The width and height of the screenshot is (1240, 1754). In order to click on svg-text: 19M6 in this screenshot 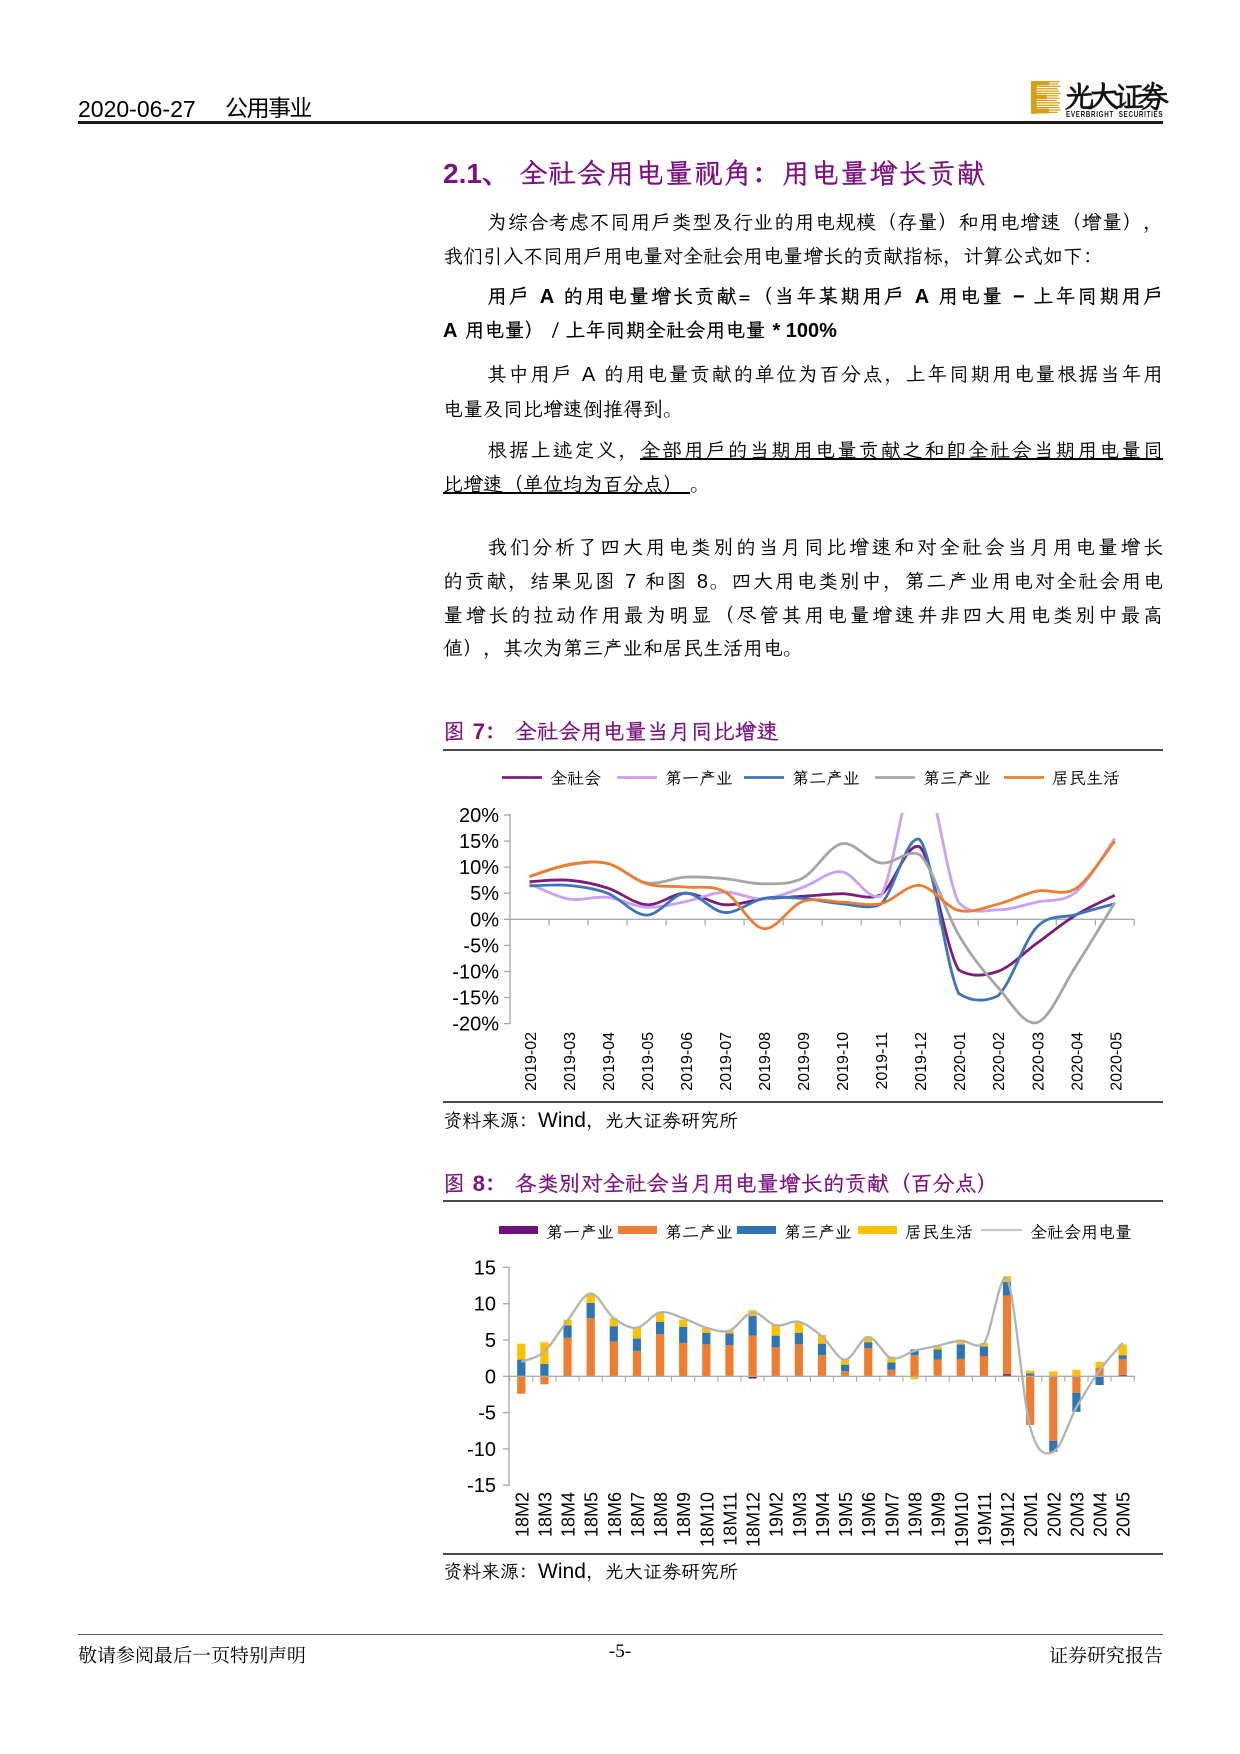, I will do `click(869, 1514)`.